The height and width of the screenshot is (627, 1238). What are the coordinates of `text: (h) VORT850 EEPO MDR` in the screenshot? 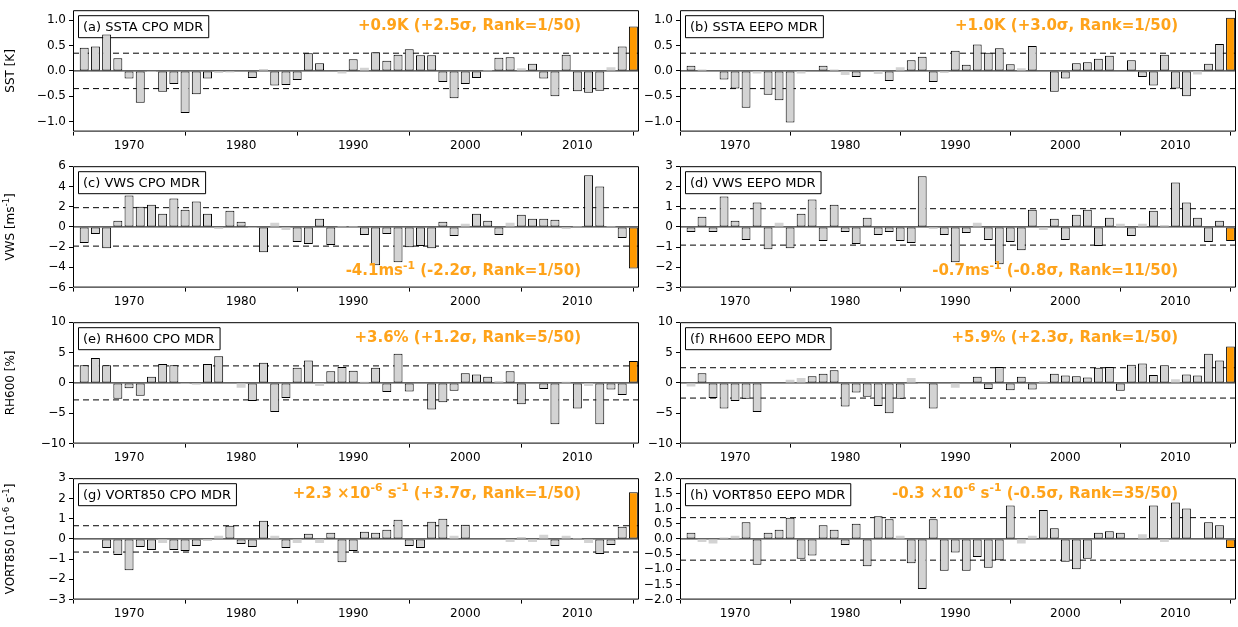 It's located at (768, 494).